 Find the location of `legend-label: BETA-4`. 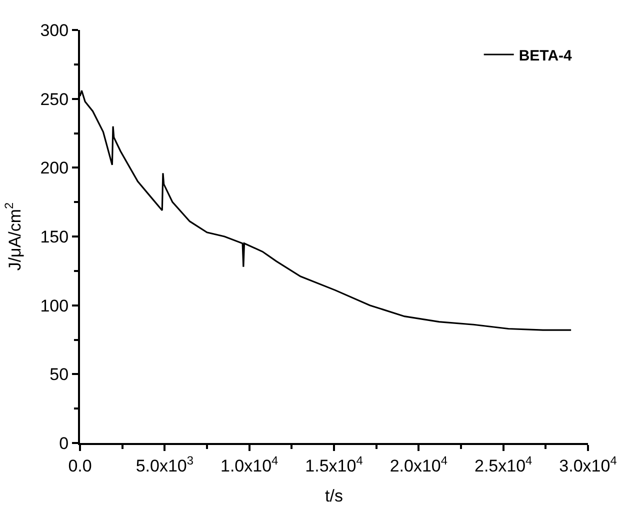

legend-label: BETA-4 is located at coordinates (545, 55).